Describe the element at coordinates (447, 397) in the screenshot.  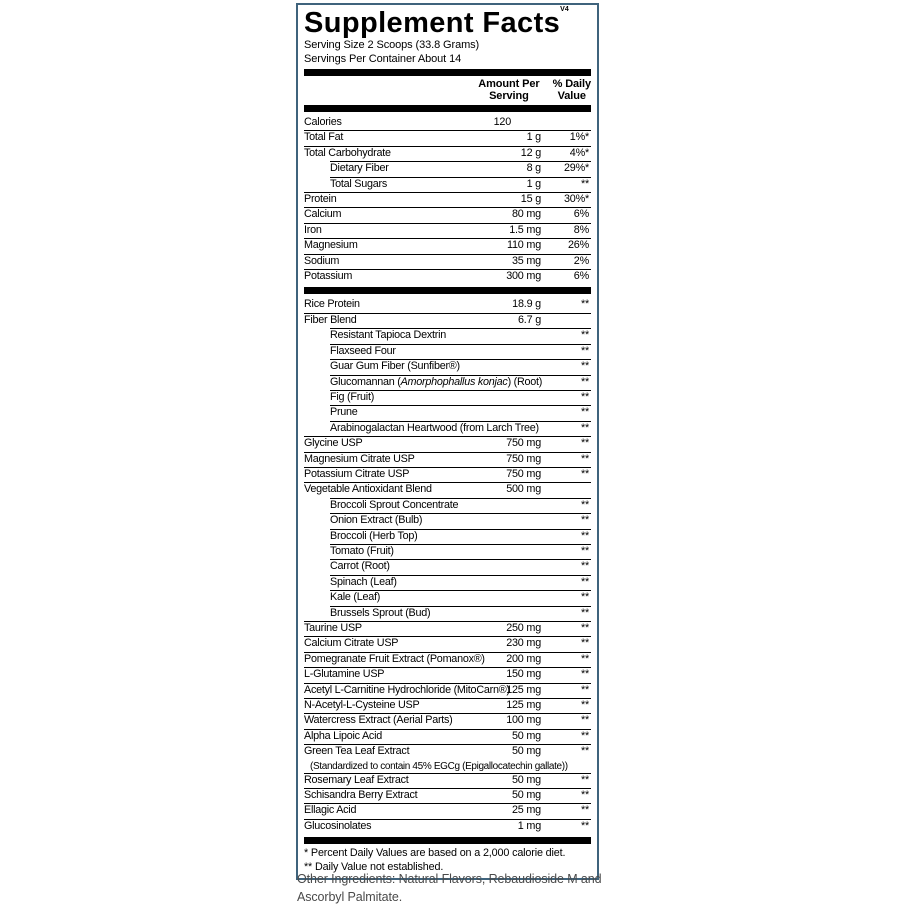
I see `nutrient-row: Fig (Fruit) **` at that location.